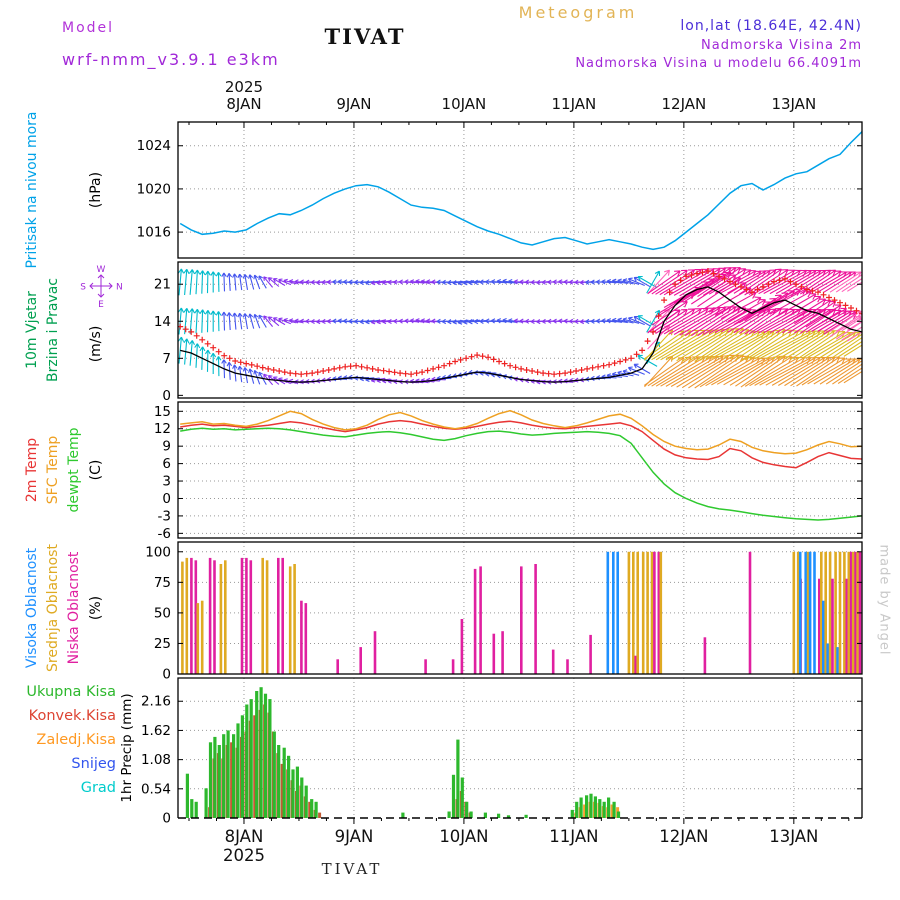 Image resolution: width=900 pixels, height=900 pixels. Describe the element at coordinates (74, 469) in the screenshot. I see `axis-label: dewpt Temp` at that location.